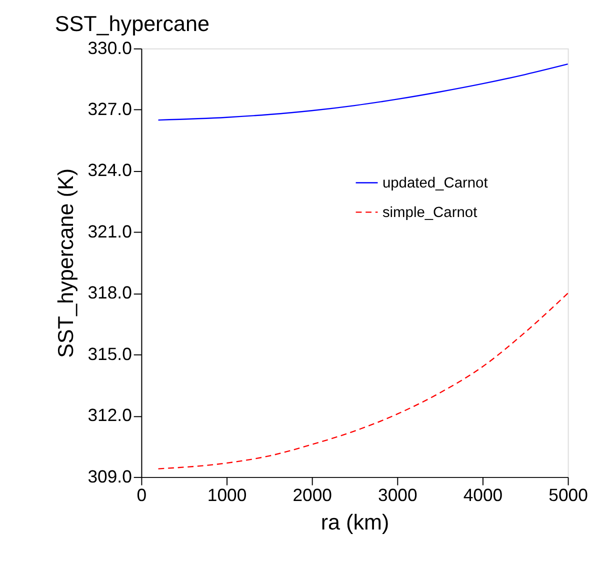 The width and height of the screenshot is (608, 580). Describe the element at coordinates (65, 263) in the screenshot. I see `y-axis-title: SST_hypercane (K)` at that location.